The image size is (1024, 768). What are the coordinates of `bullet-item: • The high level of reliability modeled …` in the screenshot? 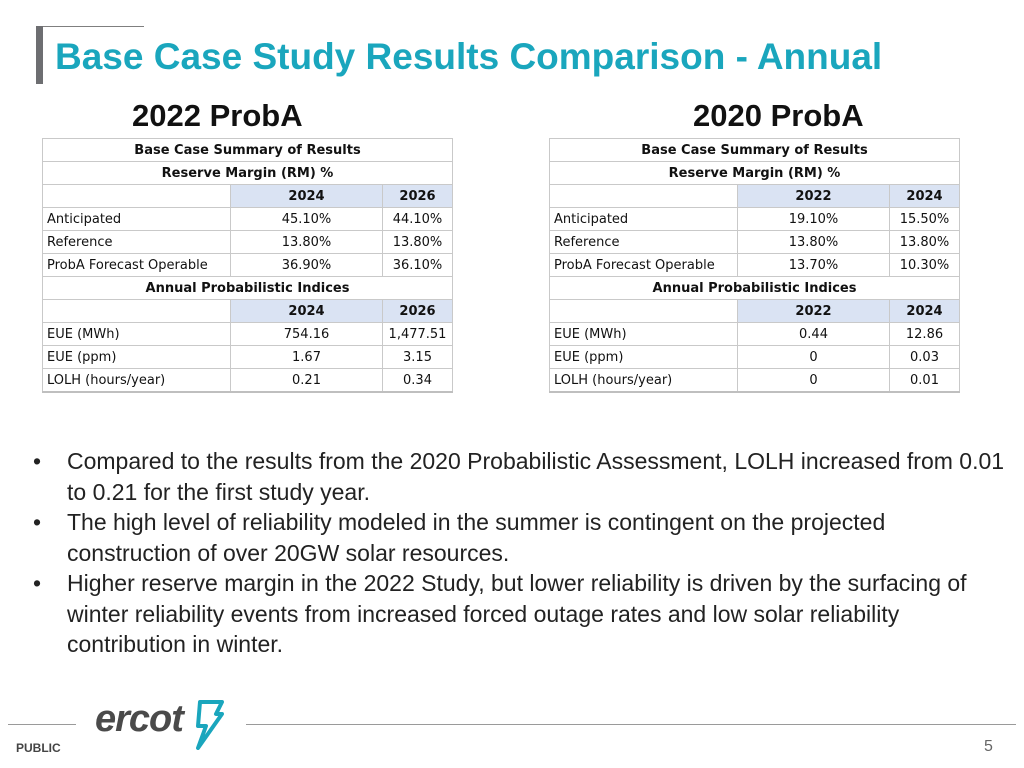 It's located at (520, 537).